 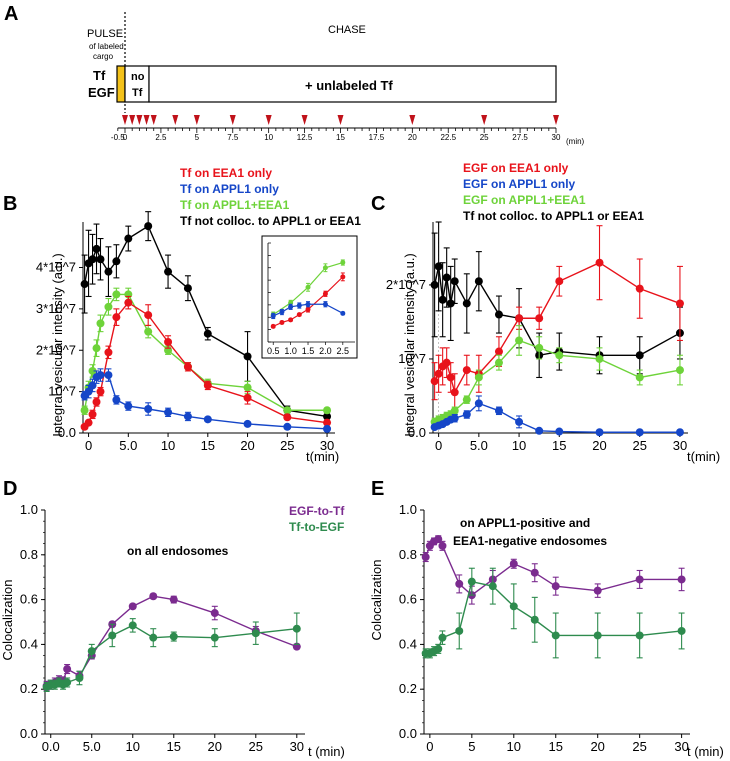 I want to click on timeline-tick-label: 7.5, so click(x=233, y=137).